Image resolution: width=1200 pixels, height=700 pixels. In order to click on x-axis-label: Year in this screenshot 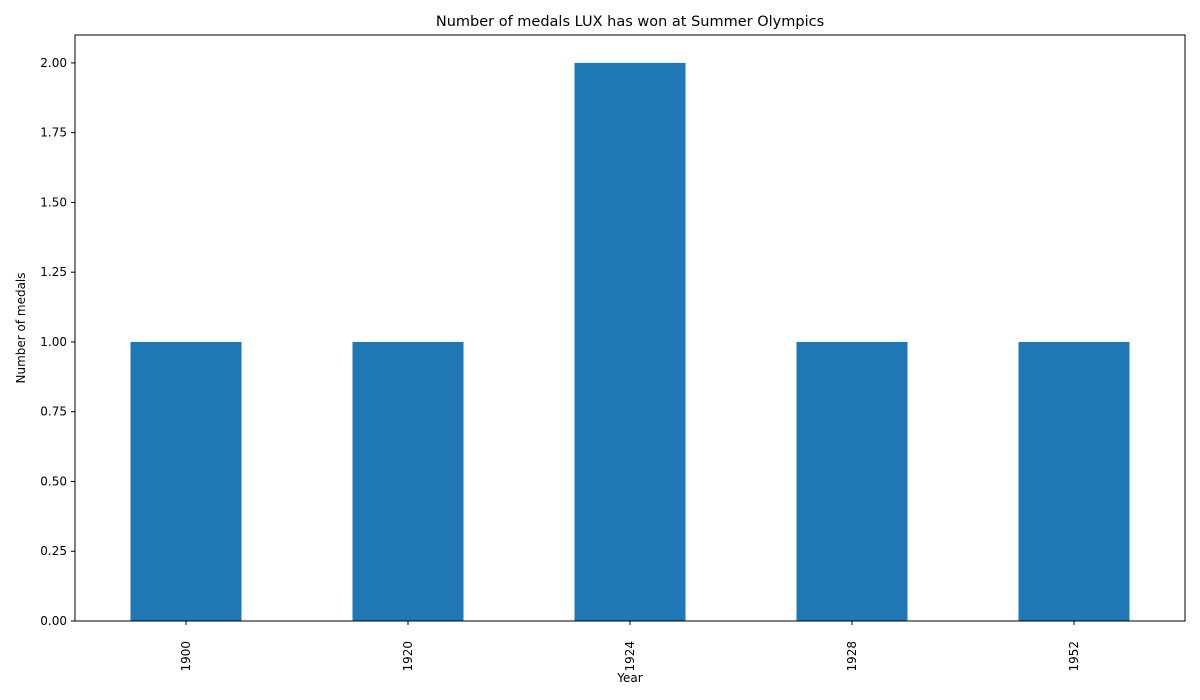, I will do `click(629, 678)`.